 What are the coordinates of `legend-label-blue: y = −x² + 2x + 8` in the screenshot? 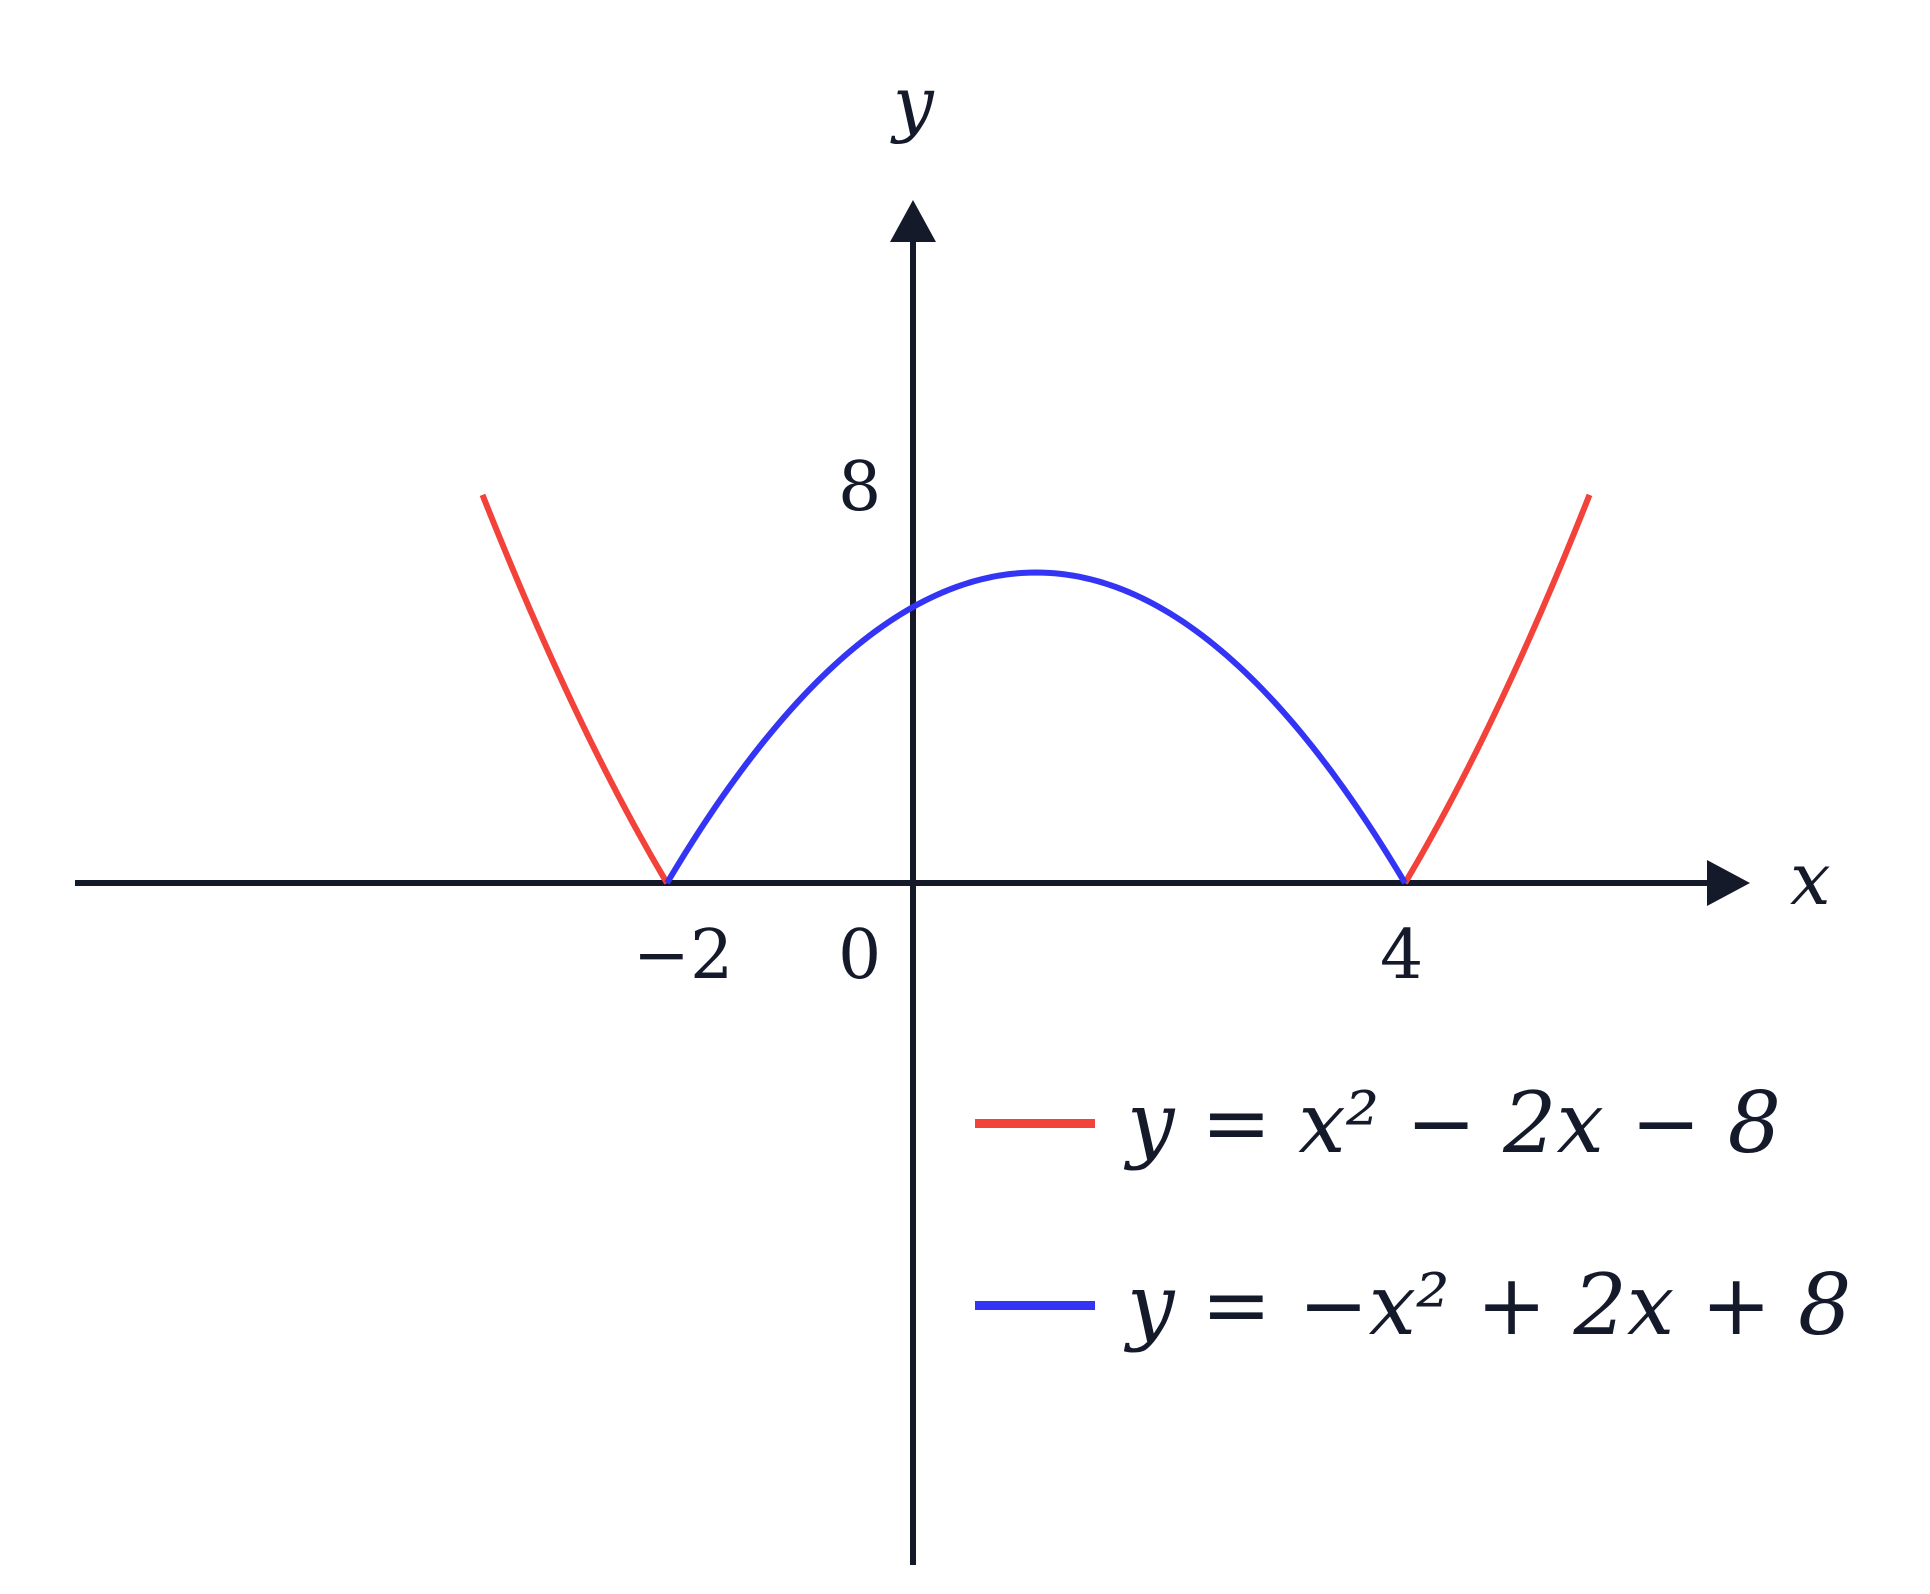 It's located at (1489, 1305).